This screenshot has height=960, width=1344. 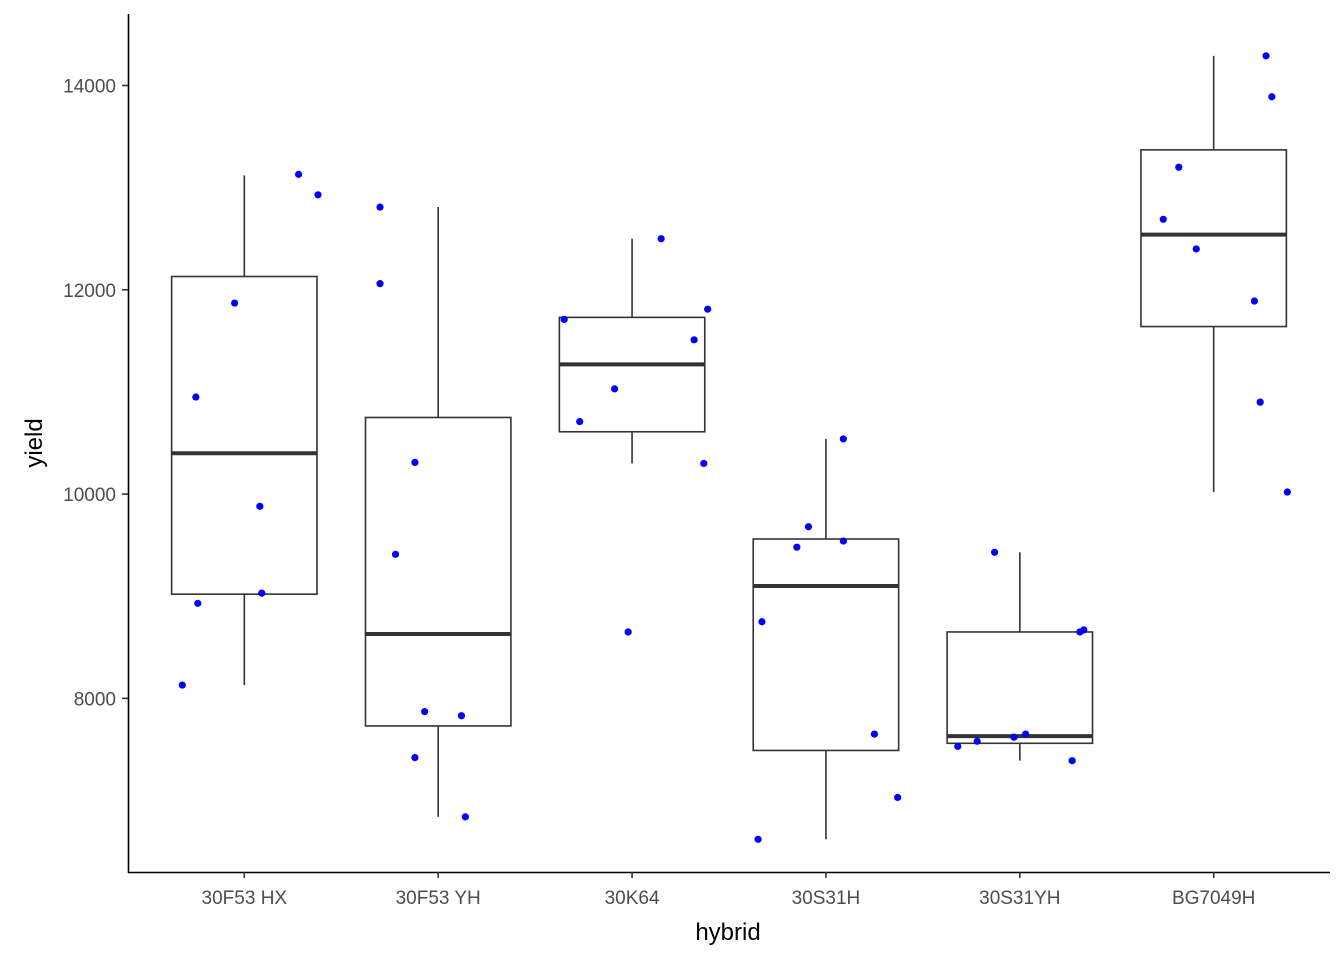 I want to click on box-30f53-yh, so click(x=438, y=512).